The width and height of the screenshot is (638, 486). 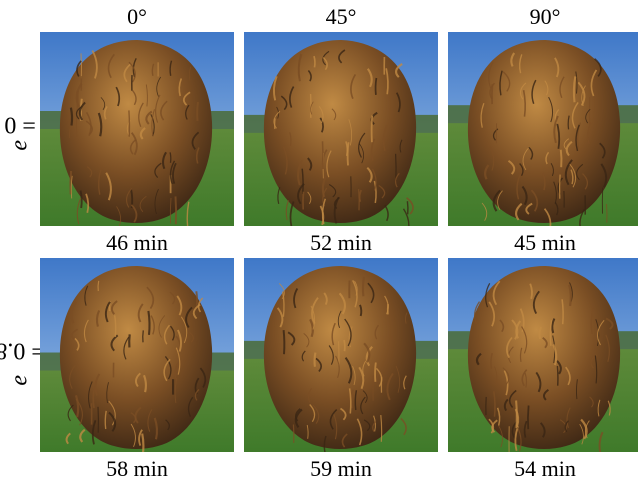 I want to click on render-time-e0-45deg: 52 min, so click(x=341, y=242).